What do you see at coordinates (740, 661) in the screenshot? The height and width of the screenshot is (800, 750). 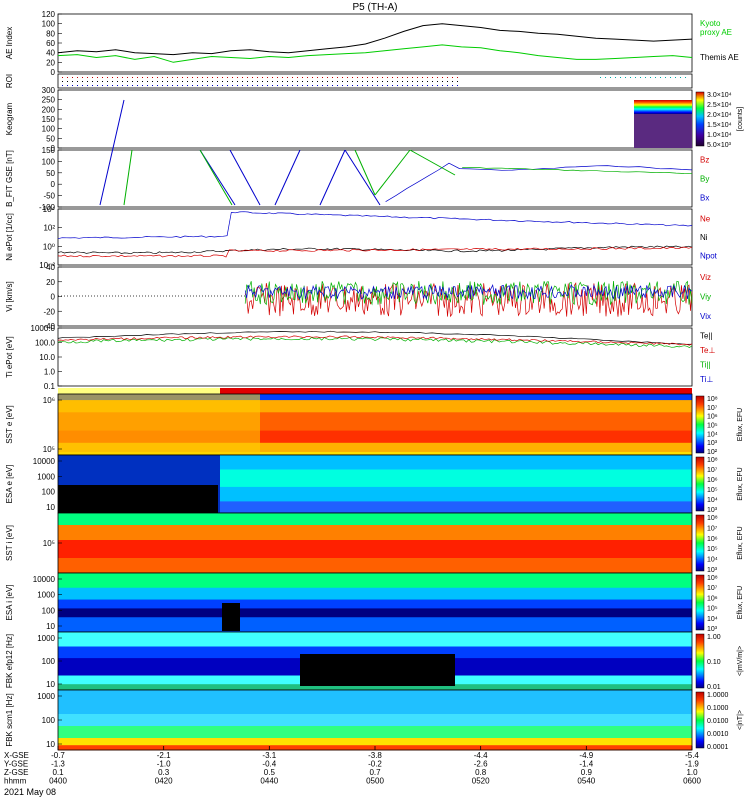 I see `colorbar-label: <|mV/m|>` at bounding box center [740, 661].